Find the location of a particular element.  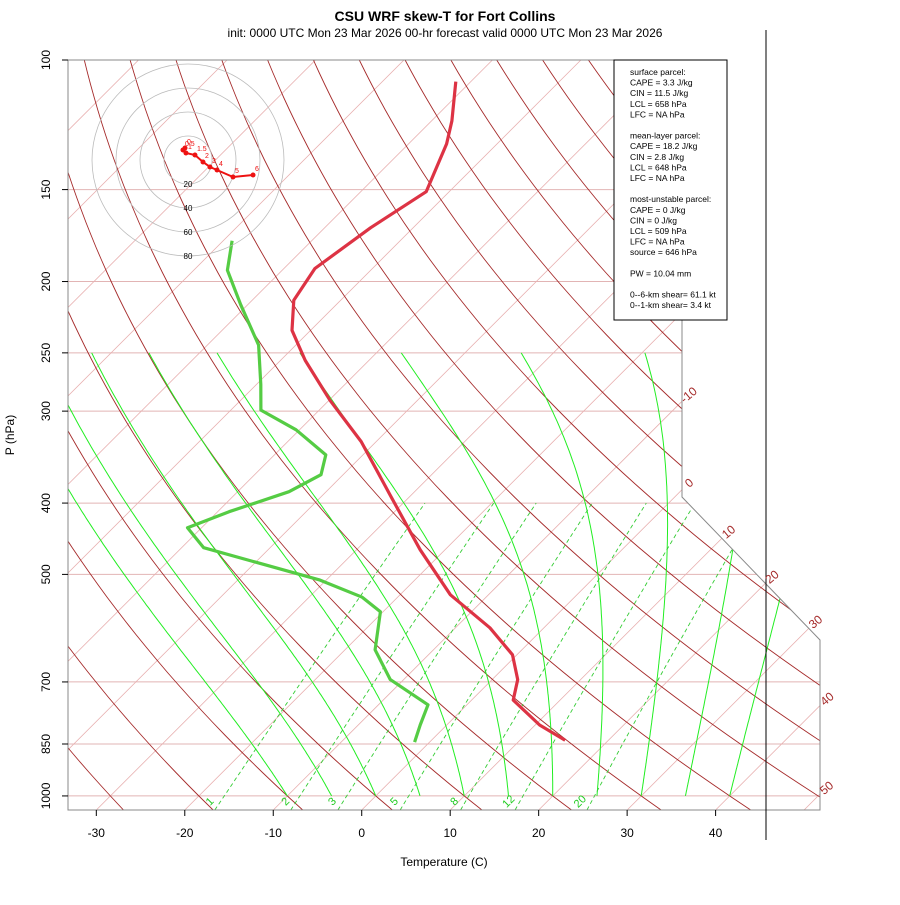

x-tick-label: 0 is located at coordinates (361, 833).